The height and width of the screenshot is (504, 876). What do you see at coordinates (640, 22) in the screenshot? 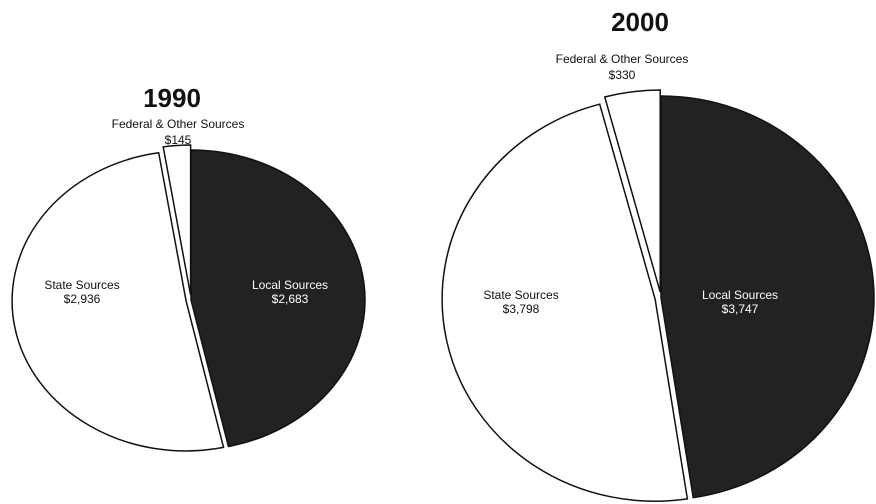
I see `chart-title: 2000` at bounding box center [640, 22].